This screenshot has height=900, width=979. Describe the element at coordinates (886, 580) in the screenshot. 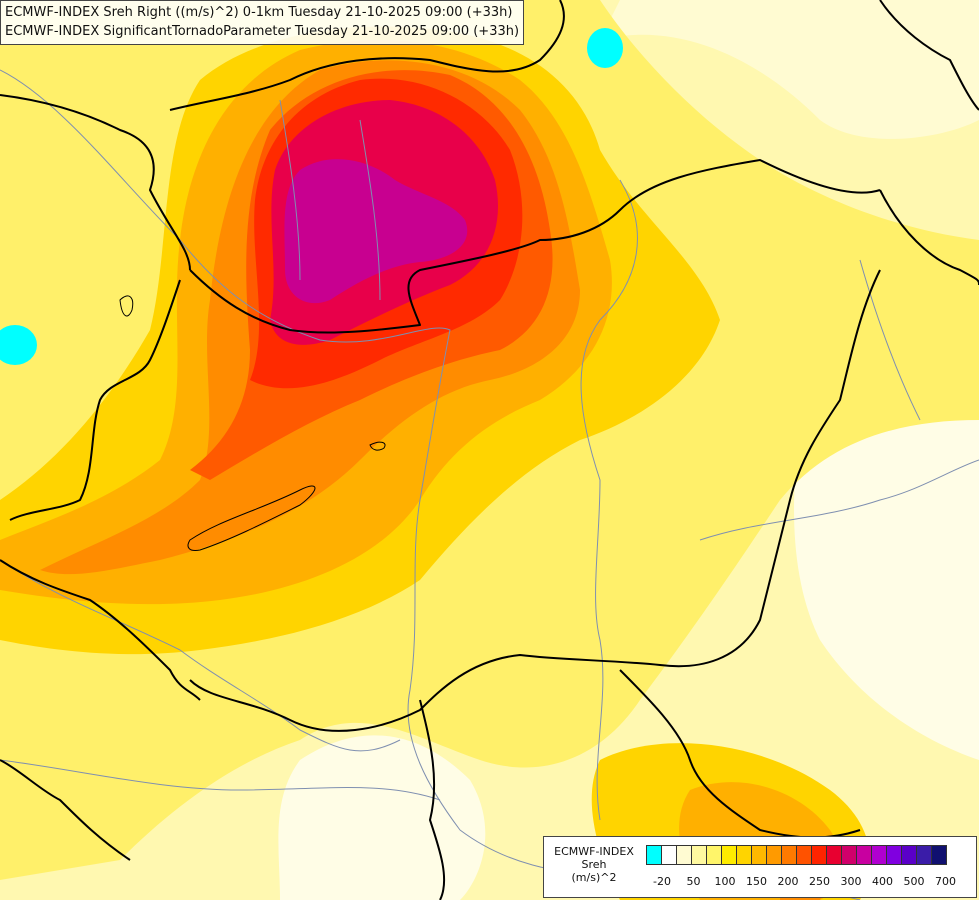

I see `pale-area-southeast` at that location.